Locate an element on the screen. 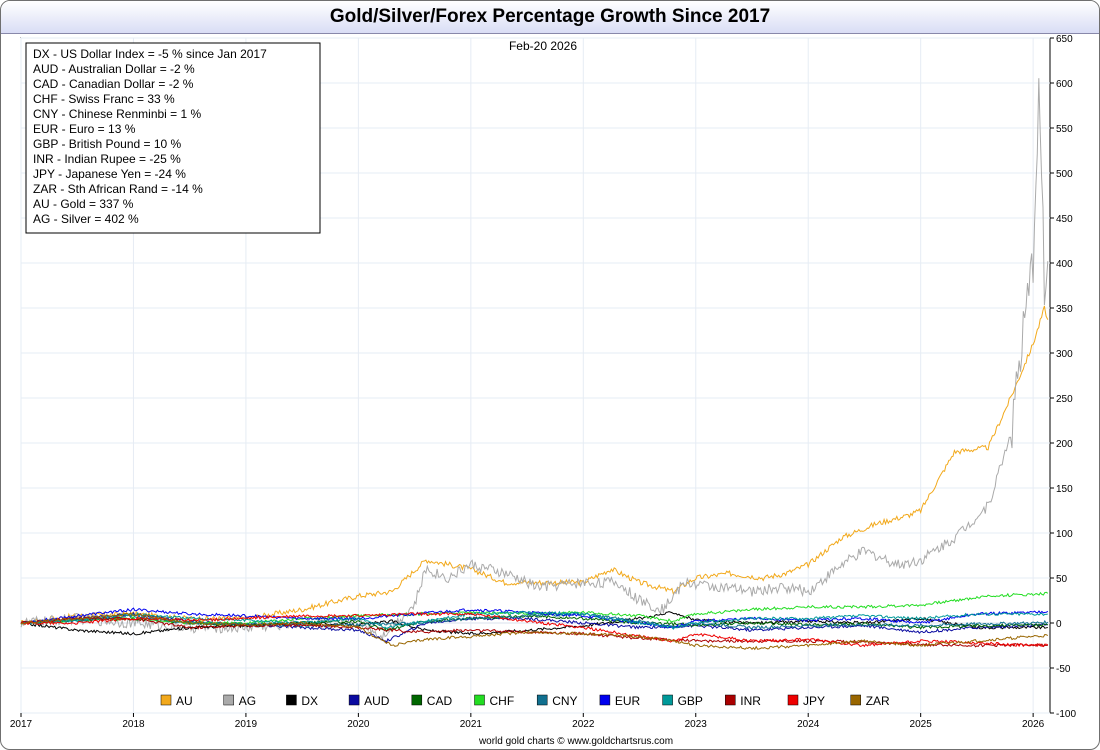 Image resolution: width=1100 pixels, height=750 pixels. y-tick-label: 300 is located at coordinates (1064, 354).